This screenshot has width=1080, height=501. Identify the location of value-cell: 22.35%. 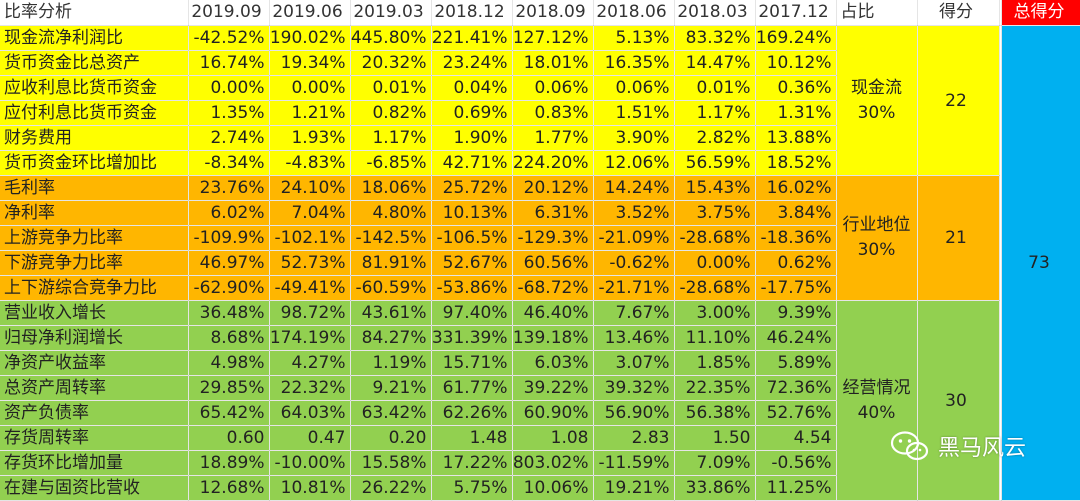
(715, 388).